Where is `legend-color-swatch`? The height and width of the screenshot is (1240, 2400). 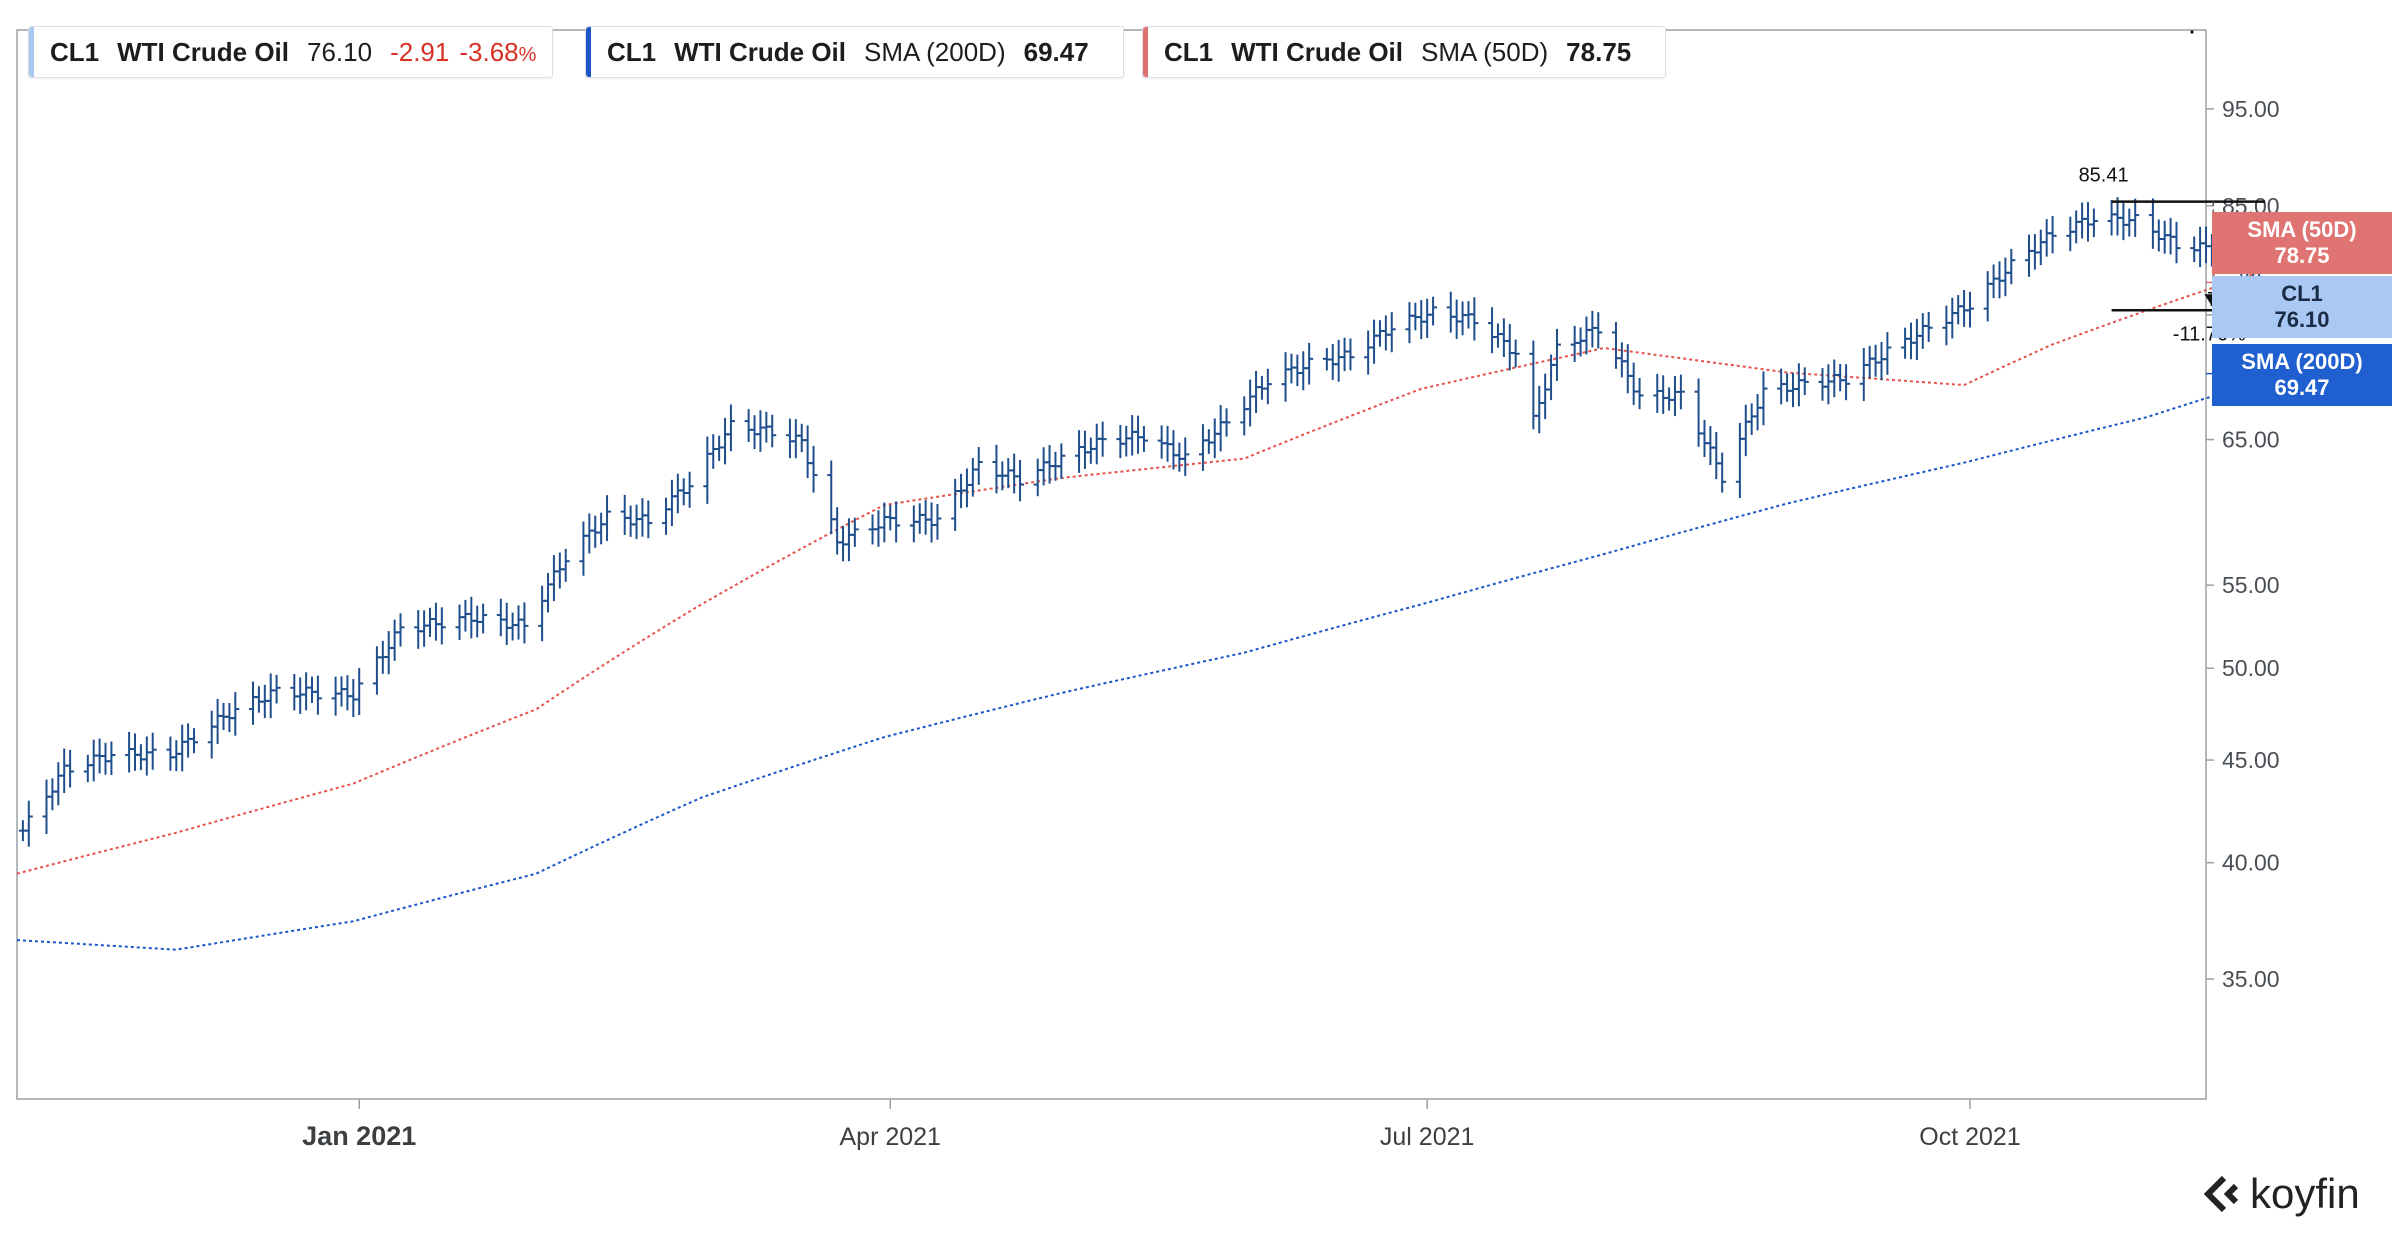 legend-color-swatch is located at coordinates (31, 52).